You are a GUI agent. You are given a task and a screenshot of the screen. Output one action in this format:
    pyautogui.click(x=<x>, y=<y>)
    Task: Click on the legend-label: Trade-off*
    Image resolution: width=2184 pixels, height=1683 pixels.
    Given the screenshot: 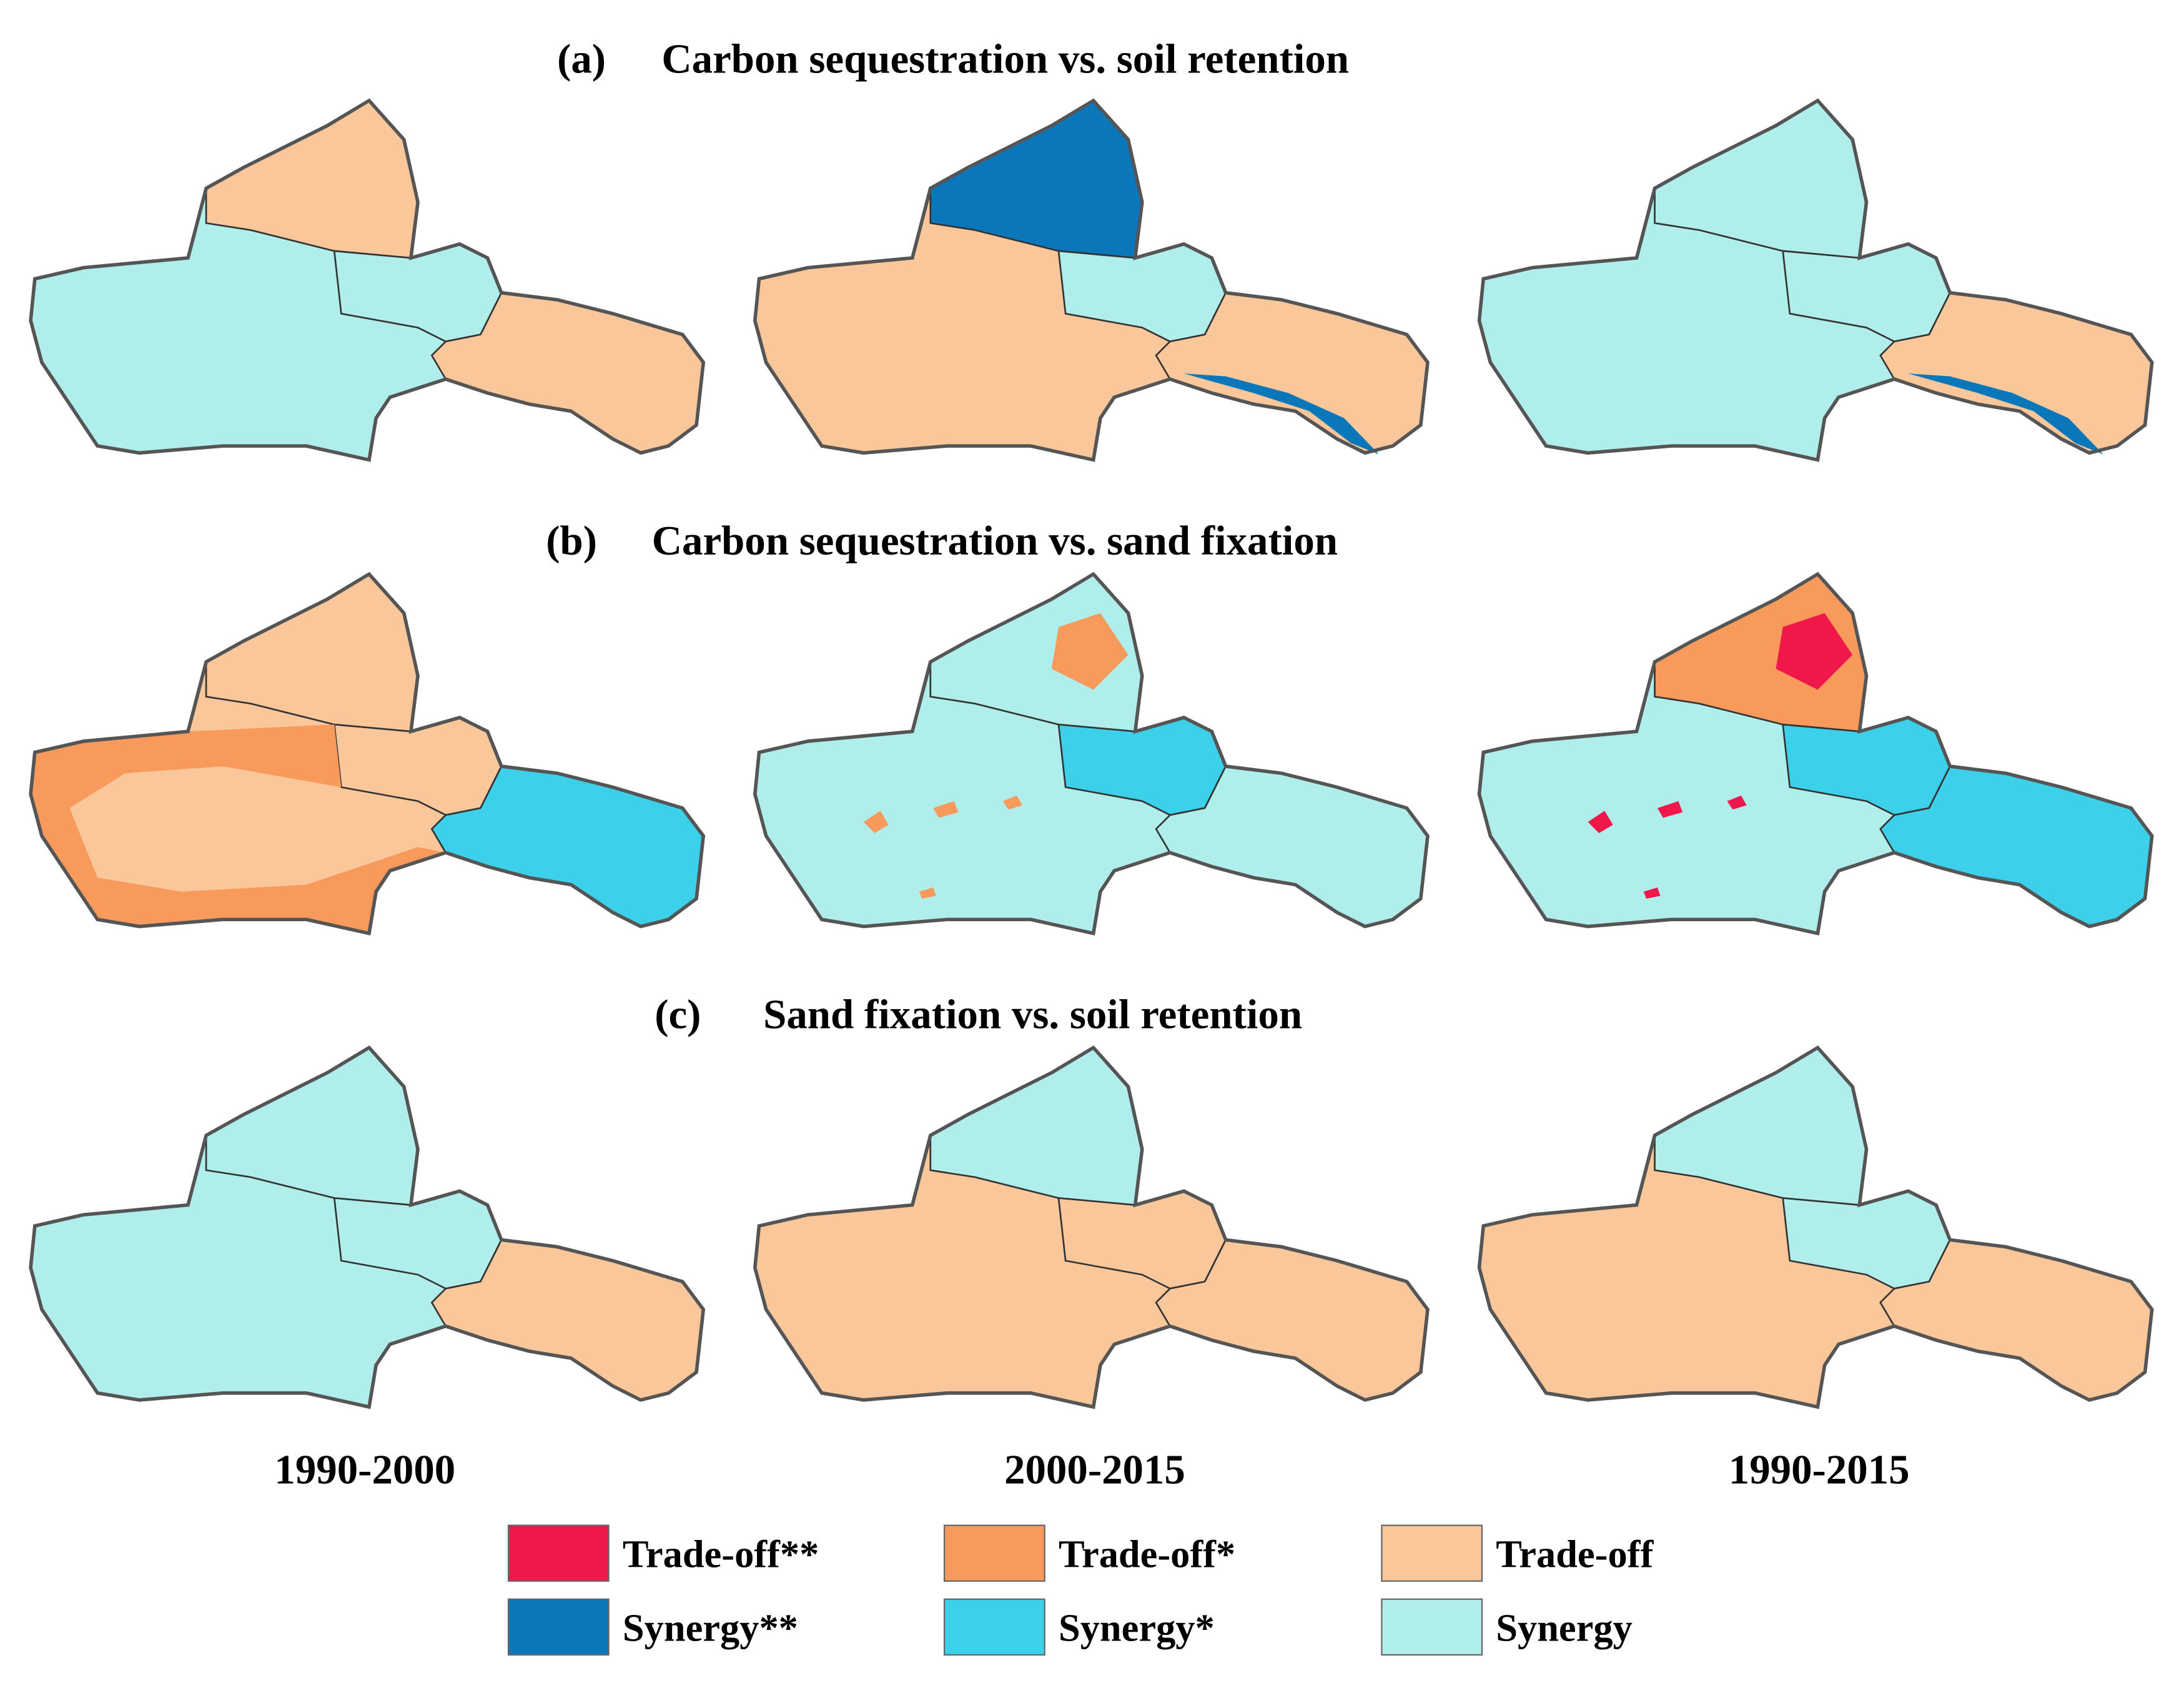 What is the action you would take?
    pyautogui.click(x=1147, y=1554)
    